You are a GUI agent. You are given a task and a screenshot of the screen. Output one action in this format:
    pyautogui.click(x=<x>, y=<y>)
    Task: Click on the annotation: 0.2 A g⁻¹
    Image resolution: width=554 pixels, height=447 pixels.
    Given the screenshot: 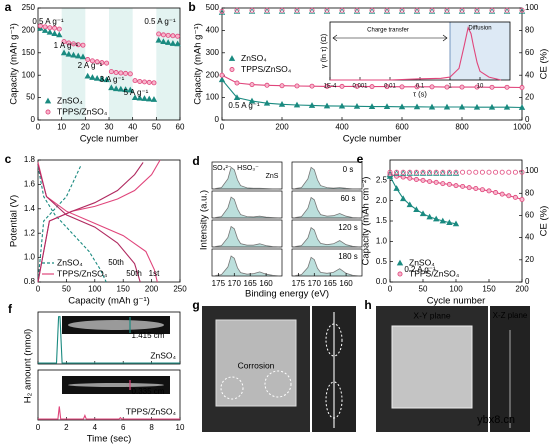 What is the action you would take?
    pyautogui.click(x=420, y=269)
    